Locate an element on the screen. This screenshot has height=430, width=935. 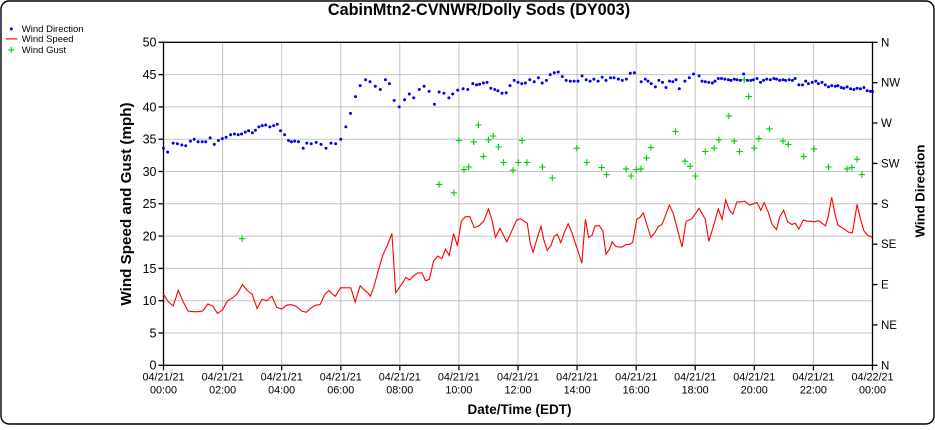
svg-text: Wind Speed and Gust (mph) is located at coordinates (126, 203).